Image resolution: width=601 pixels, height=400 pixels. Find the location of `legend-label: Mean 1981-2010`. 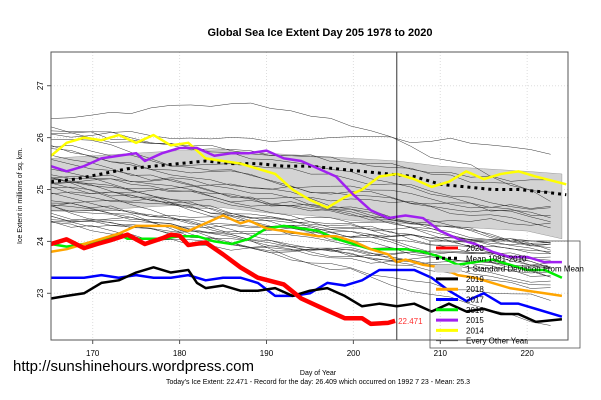

legend-label: Mean 1981-2010 is located at coordinates (496, 258).